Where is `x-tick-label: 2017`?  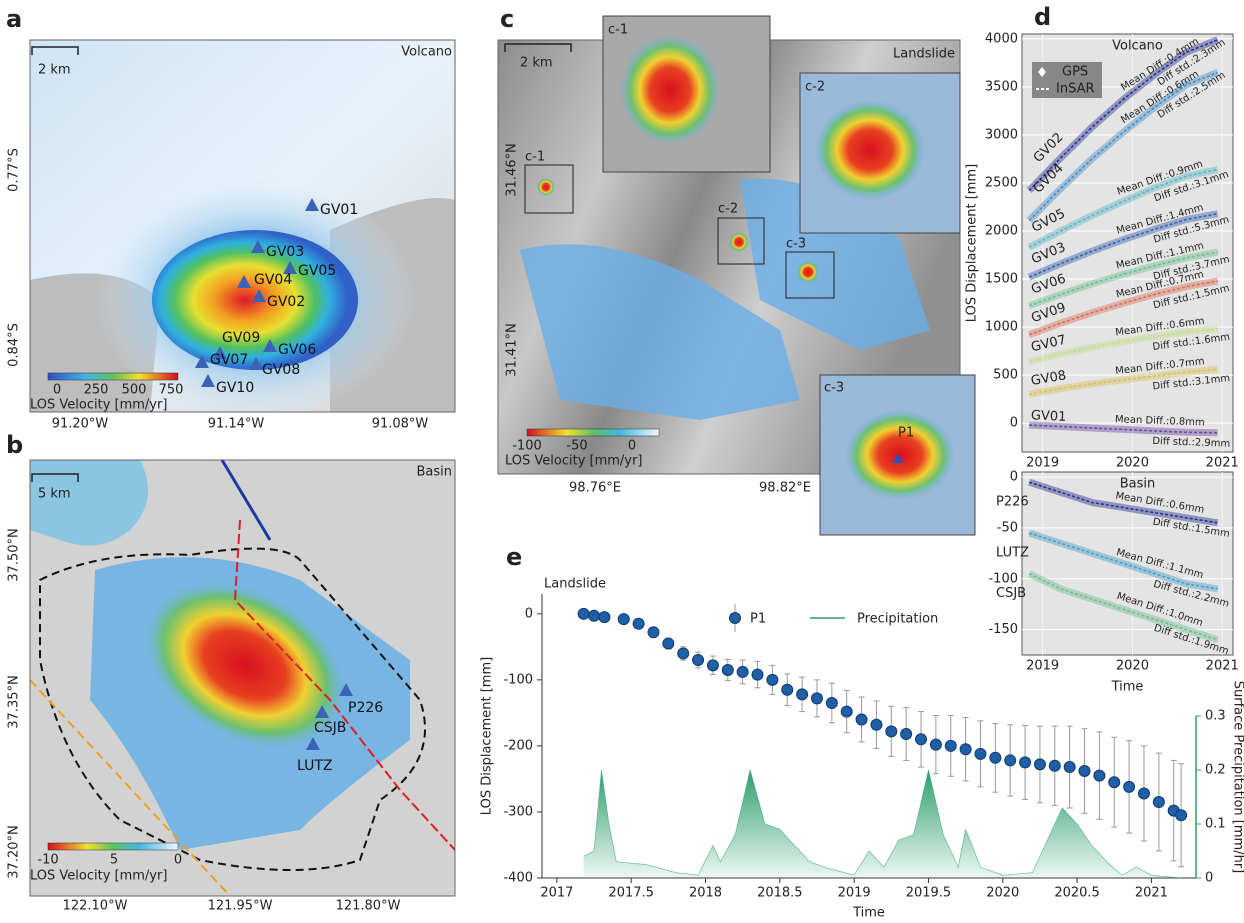 x-tick-label: 2017 is located at coordinates (556, 893).